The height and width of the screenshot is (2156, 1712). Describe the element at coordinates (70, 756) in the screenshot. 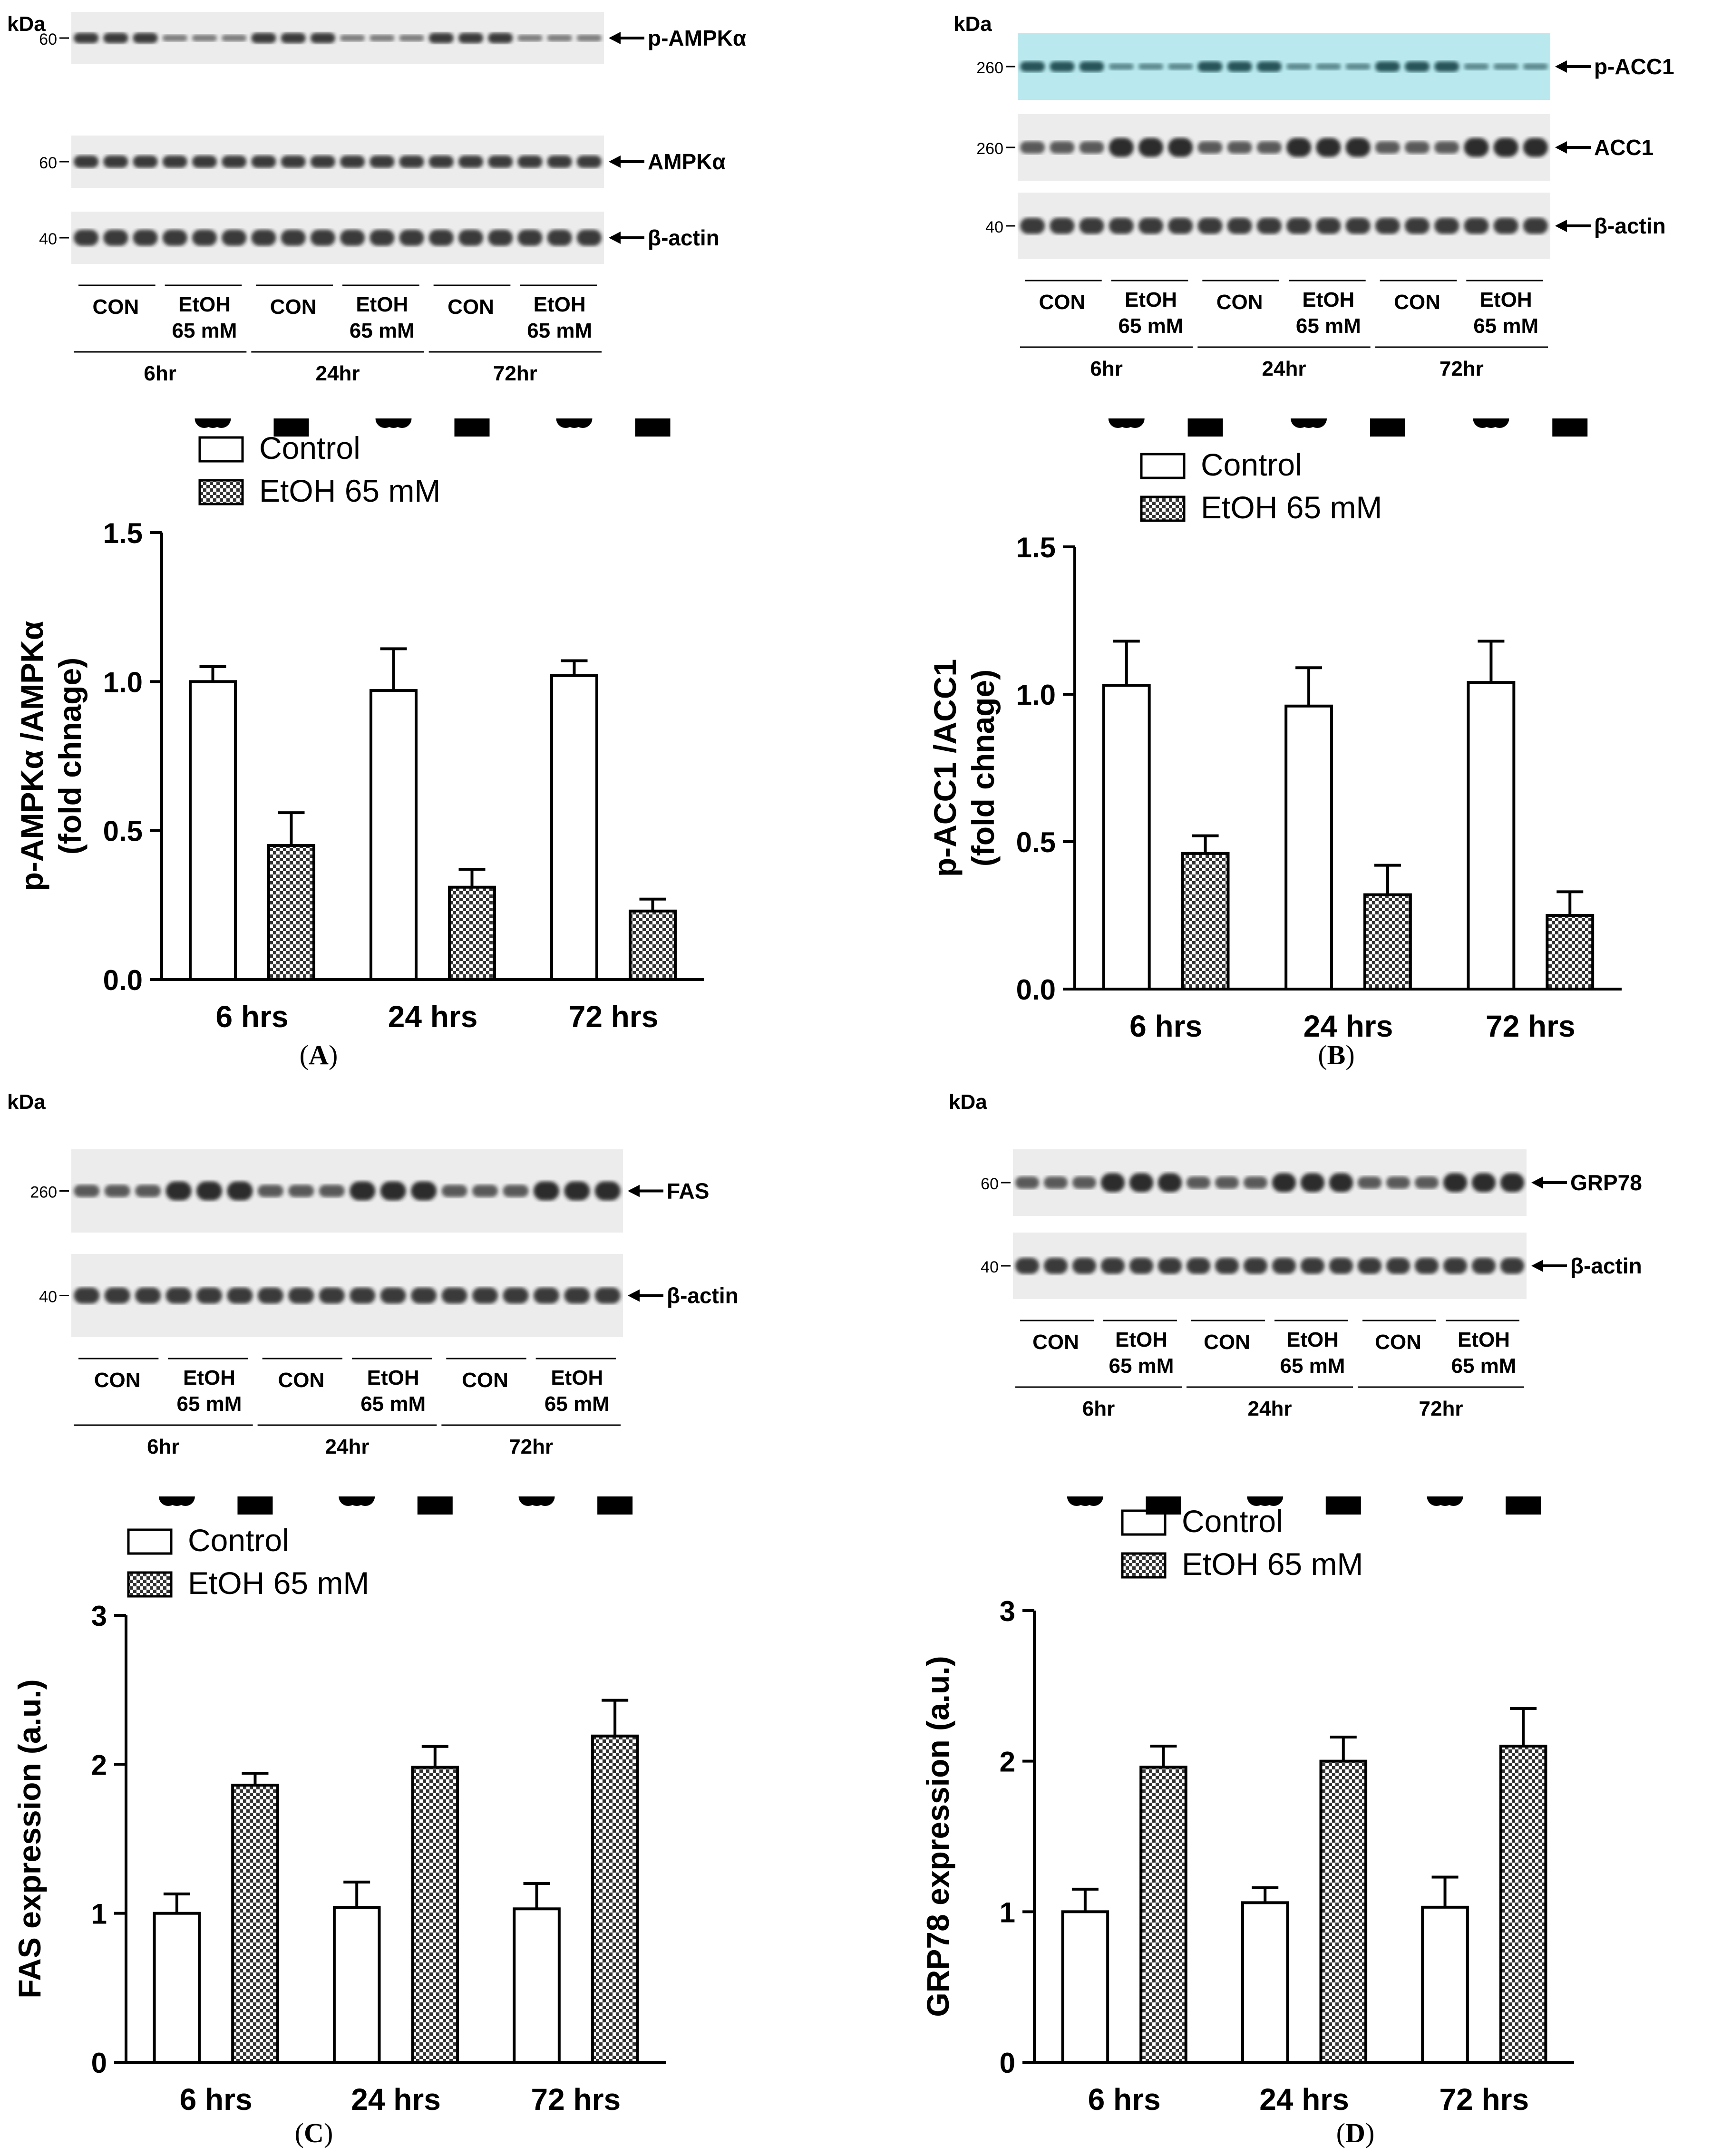

I see `y-axis-label-line2: (fold chnage)` at that location.